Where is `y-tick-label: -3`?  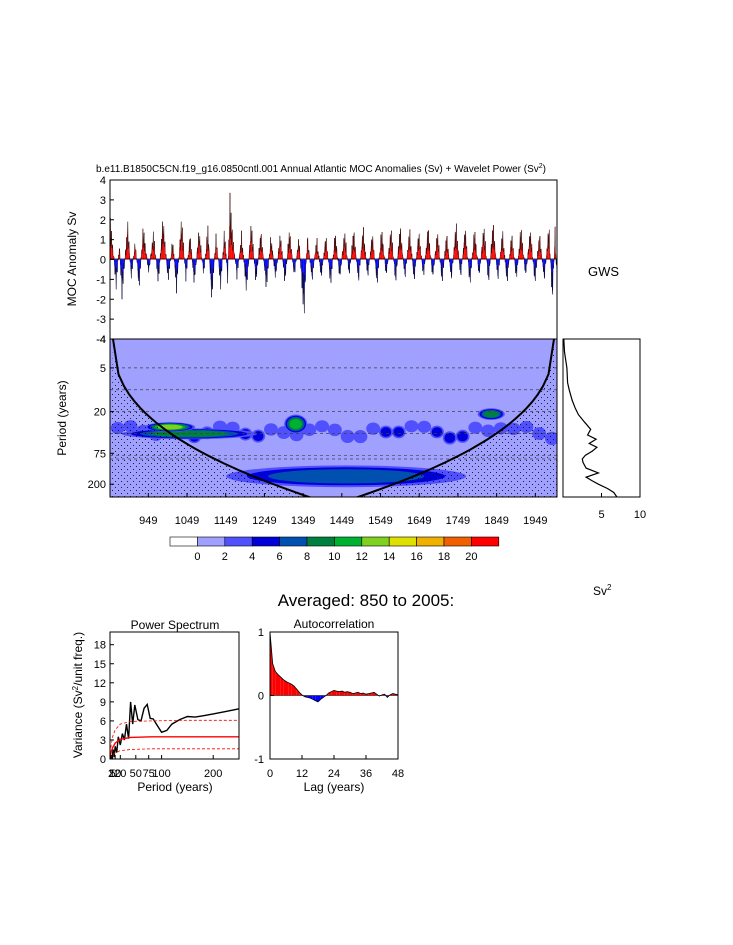
y-tick-label: -3 is located at coordinates (101, 320).